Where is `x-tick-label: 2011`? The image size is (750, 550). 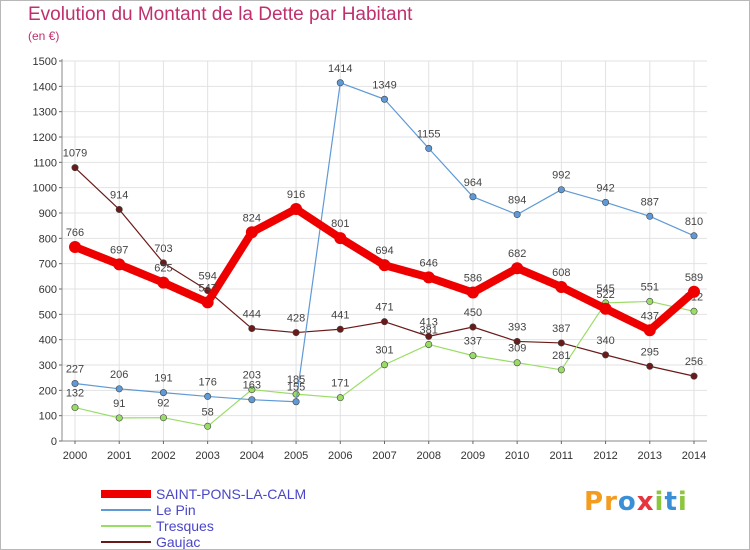
x-tick-label: 2011 is located at coordinates (562, 456).